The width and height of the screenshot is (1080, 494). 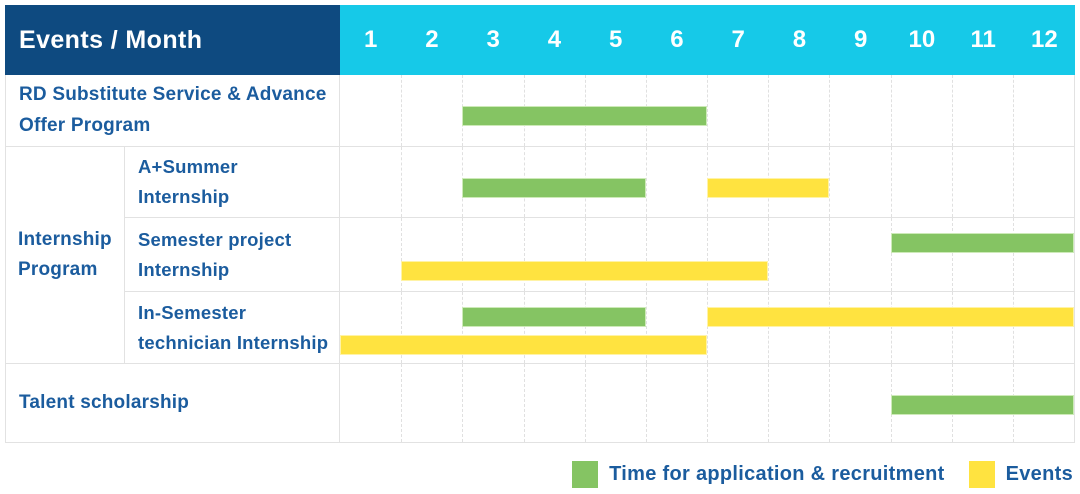 I want to click on chart-cell-talent-scholarship, so click(x=707, y=403).